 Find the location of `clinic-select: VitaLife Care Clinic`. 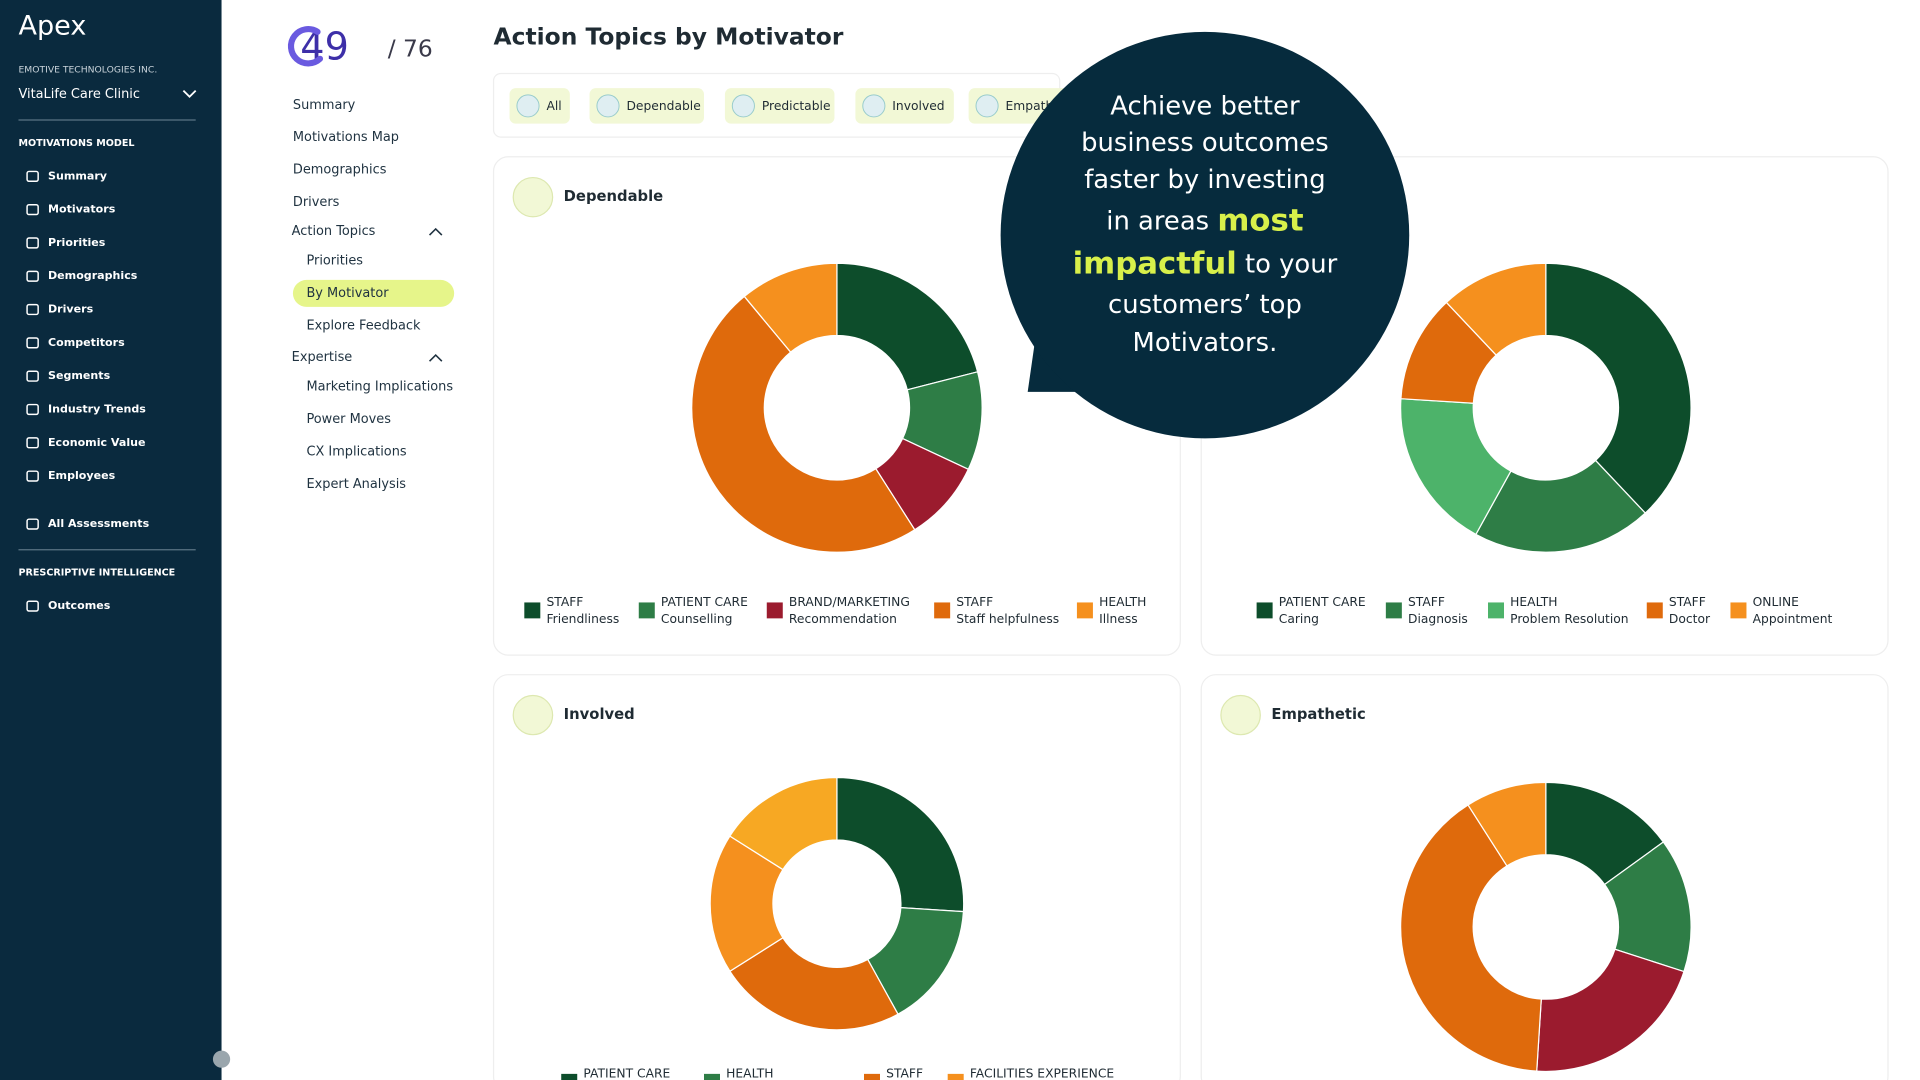

clinic-select: VitaLife Care Clinic is located at coordinates (79, 94).